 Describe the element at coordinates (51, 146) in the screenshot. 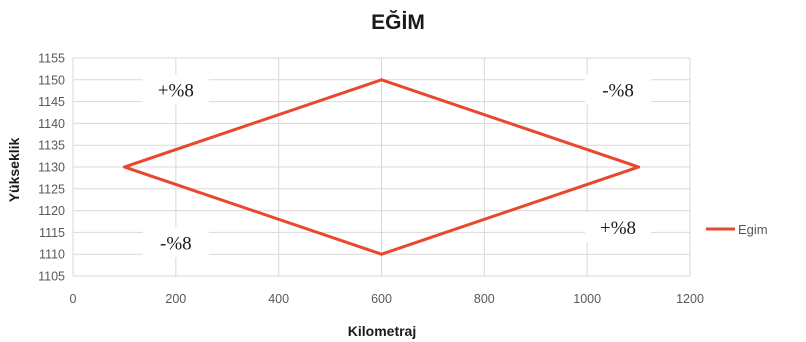

I see `y-tick-label: 1135` at that location.